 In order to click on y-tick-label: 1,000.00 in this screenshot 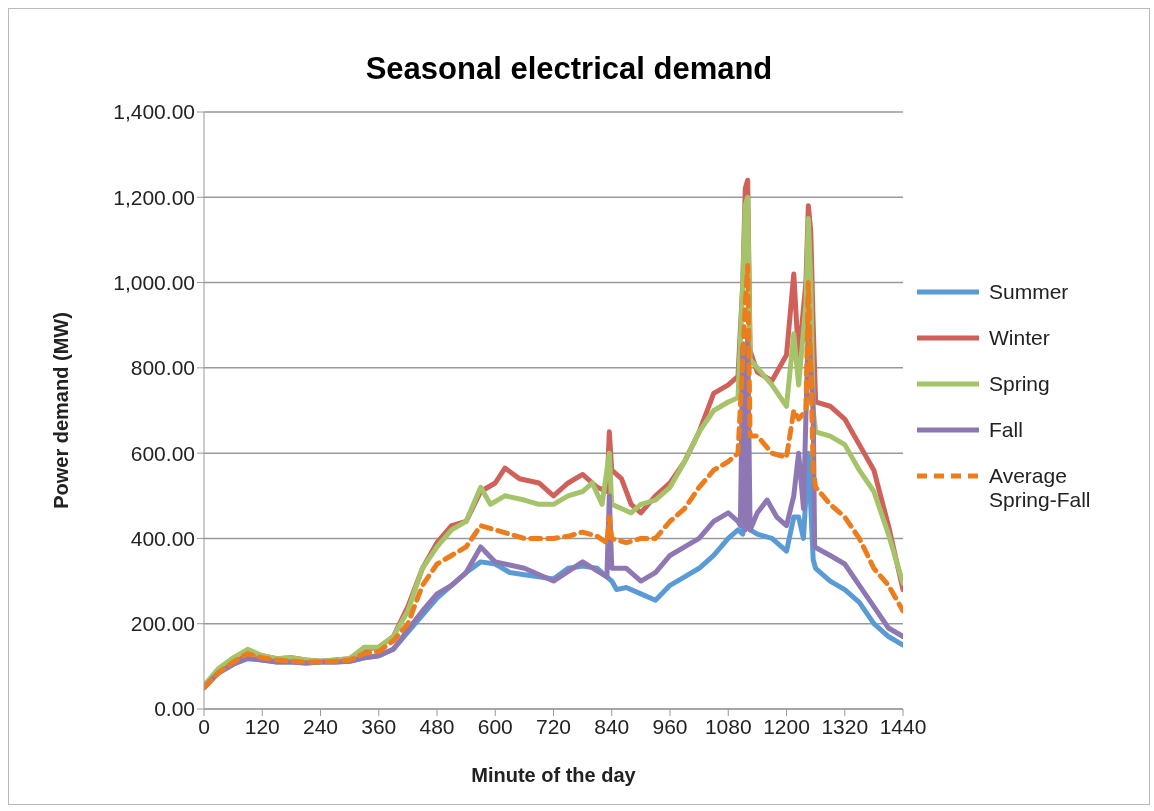, I will do `click(154, 283)`.